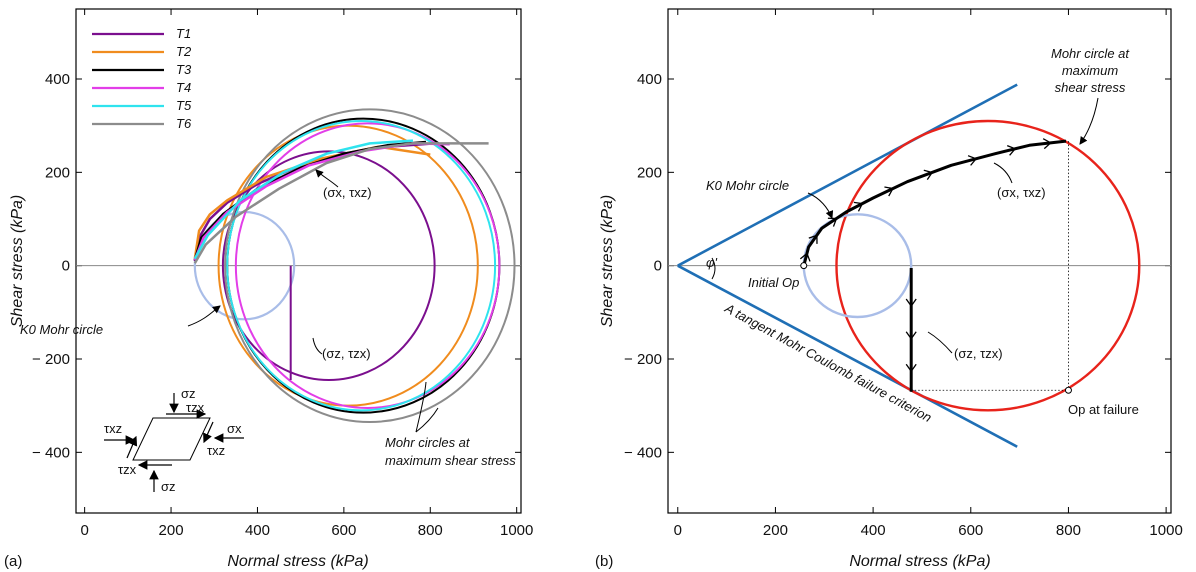 The width and height of the screenshot is (1196, 572). I want to click on stress-path-t5, so click(303, 199).